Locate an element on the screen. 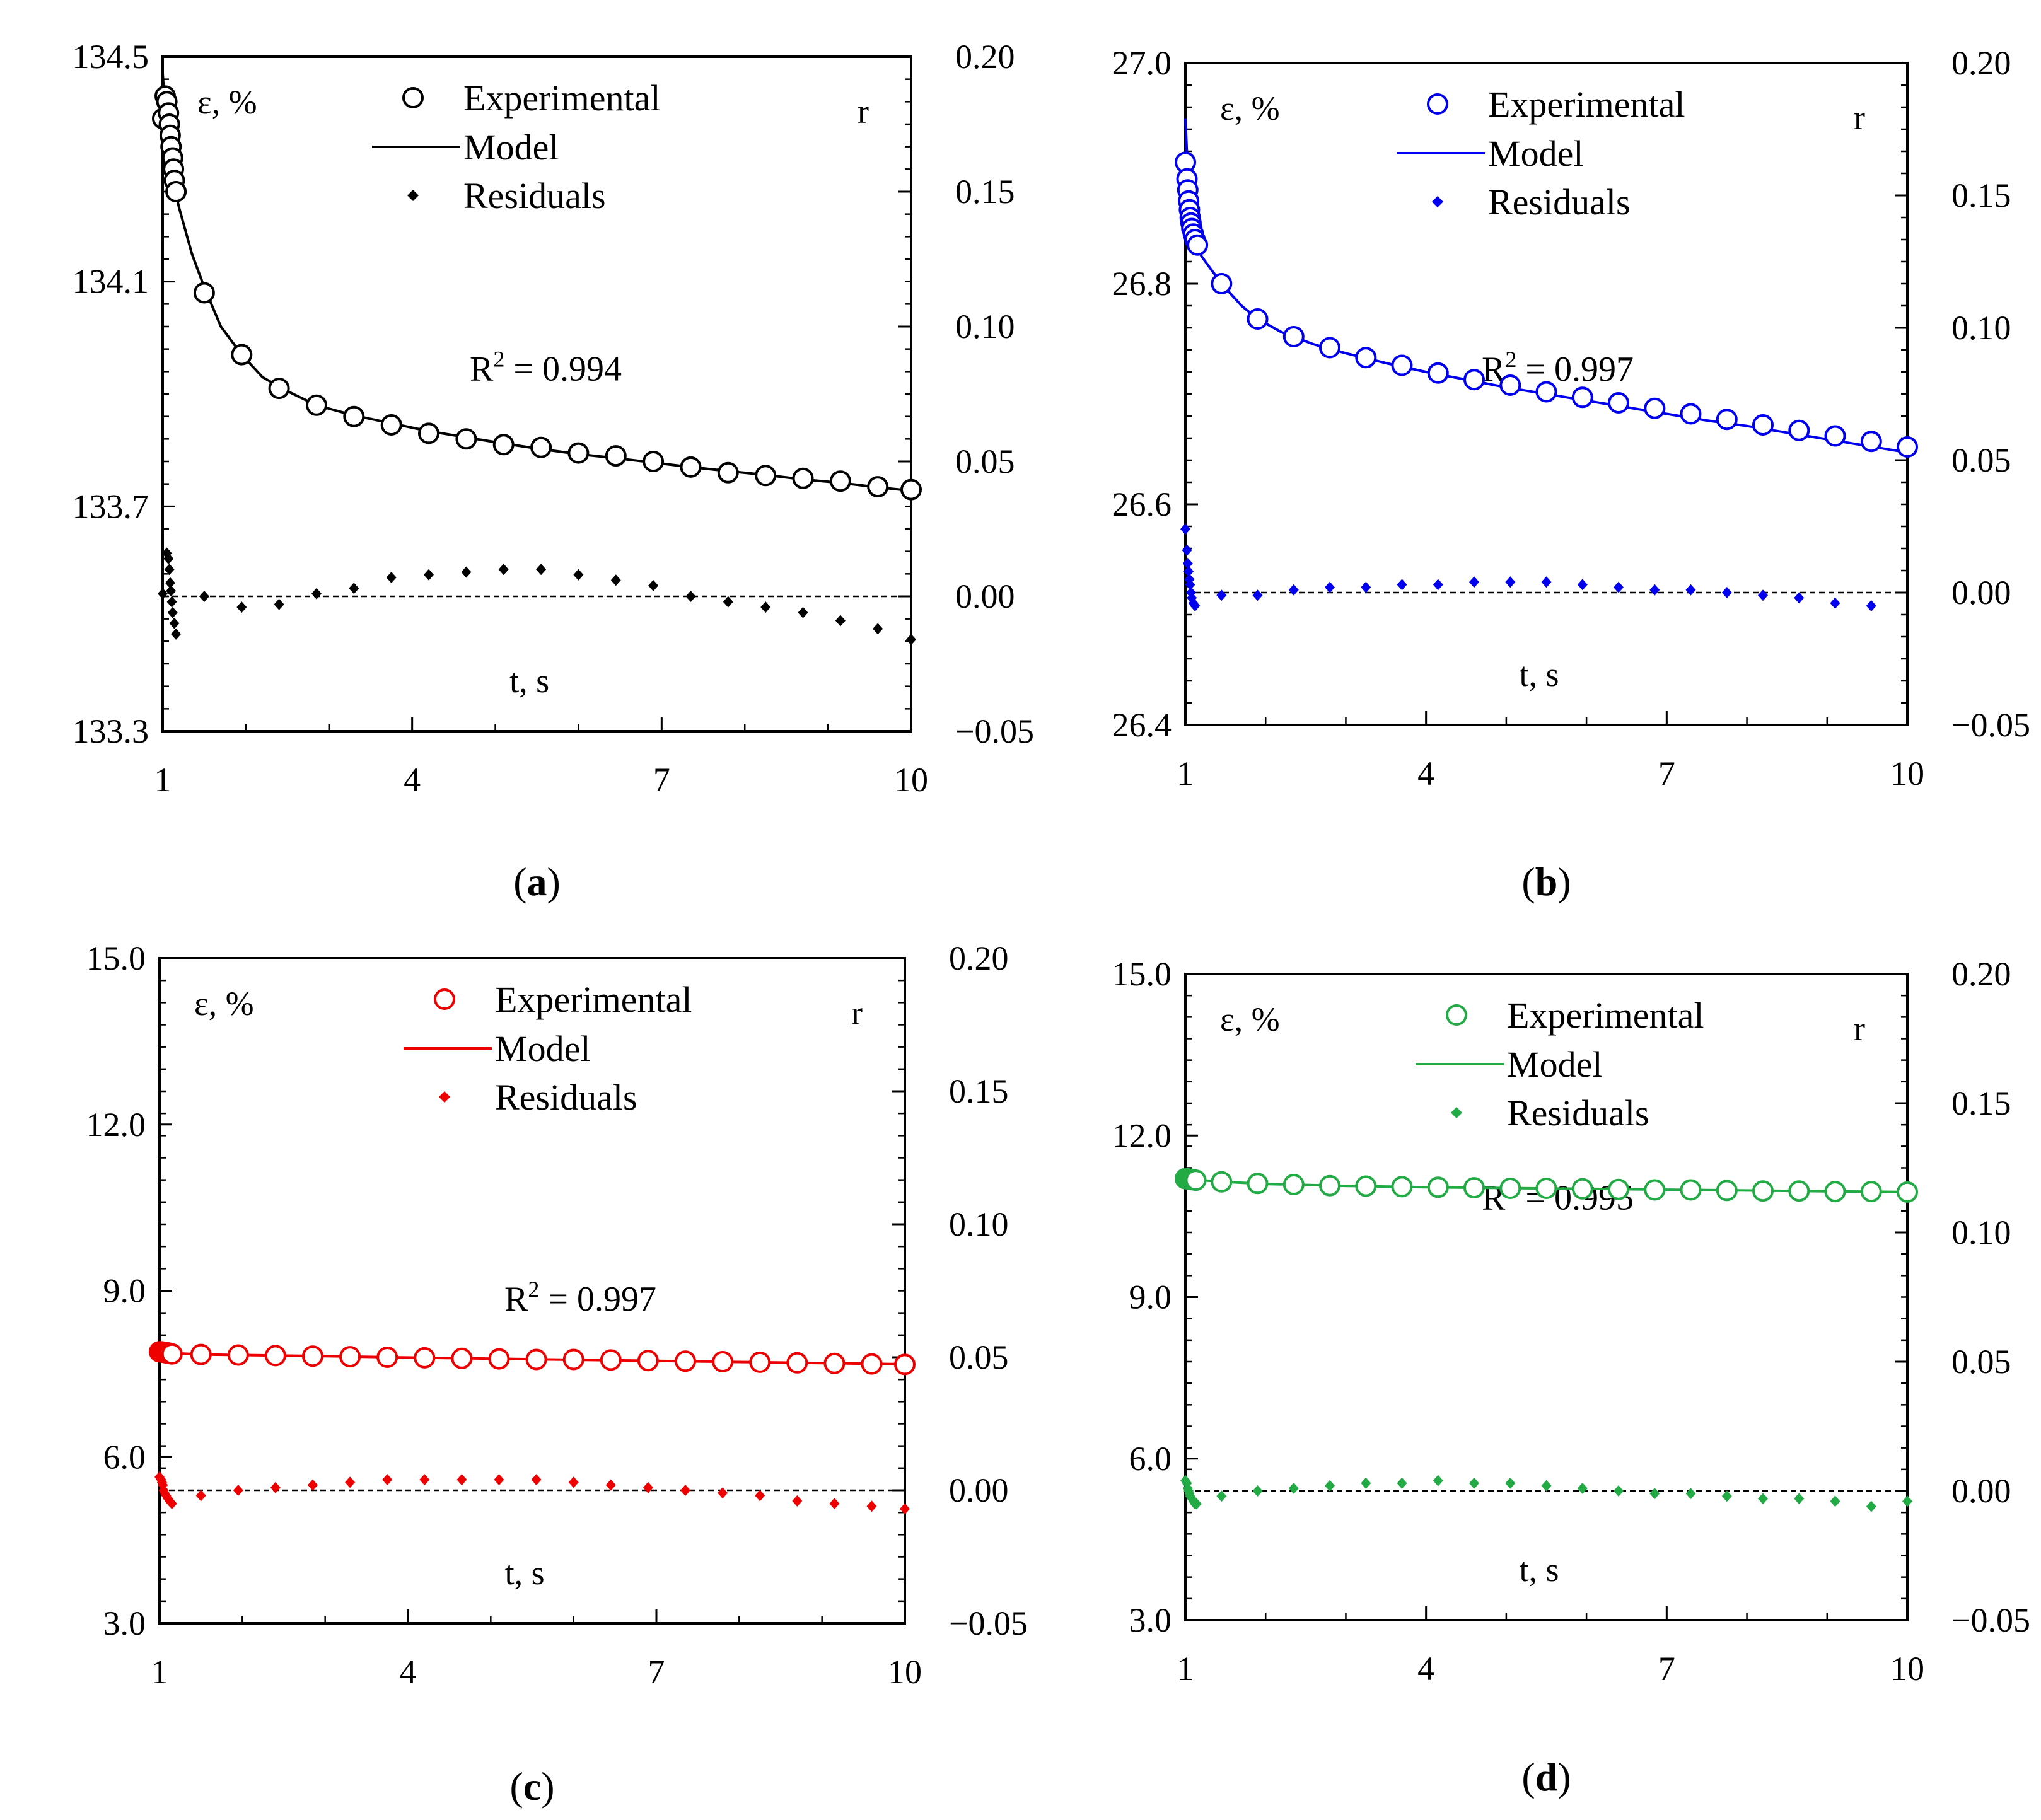  y-tick-label: 26.4 is located at coordinates (1142, 725).